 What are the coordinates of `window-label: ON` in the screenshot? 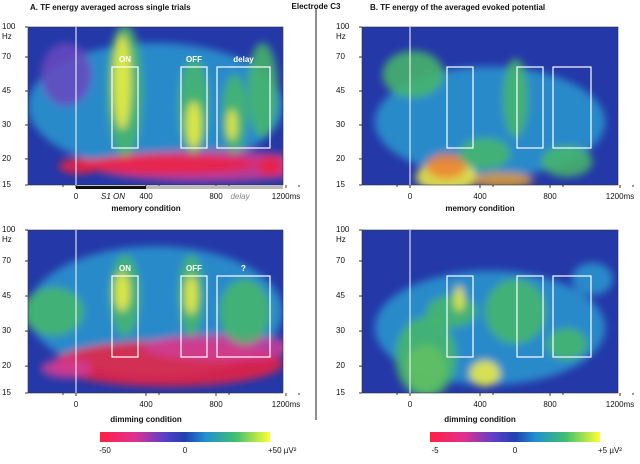 It's located at (125, 59).